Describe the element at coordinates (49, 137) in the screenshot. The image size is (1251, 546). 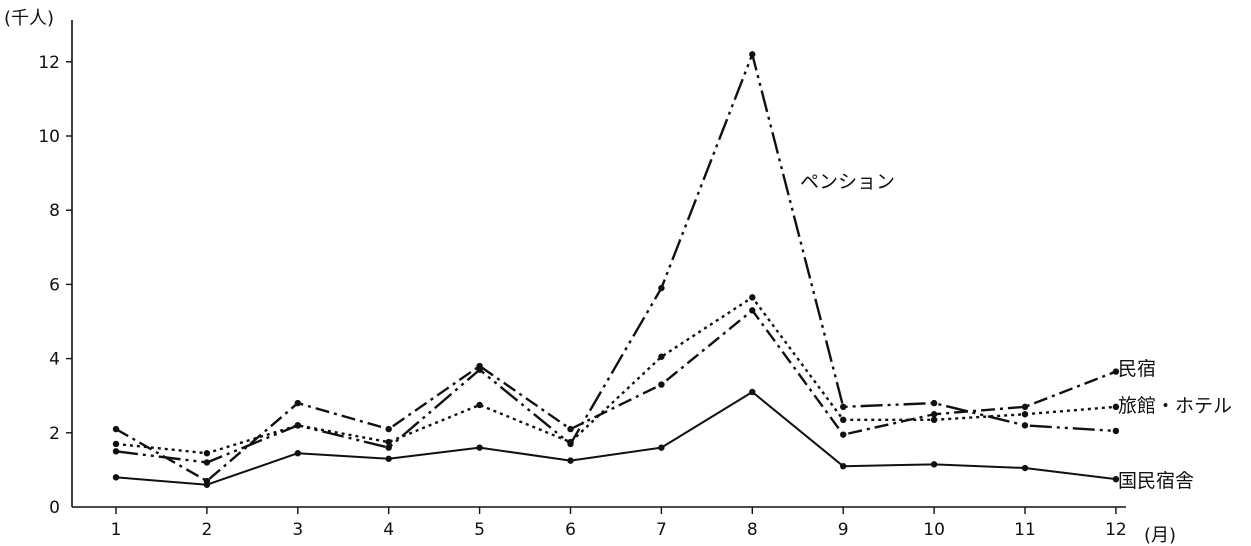
I see `y-tick-label: 10` at that location.